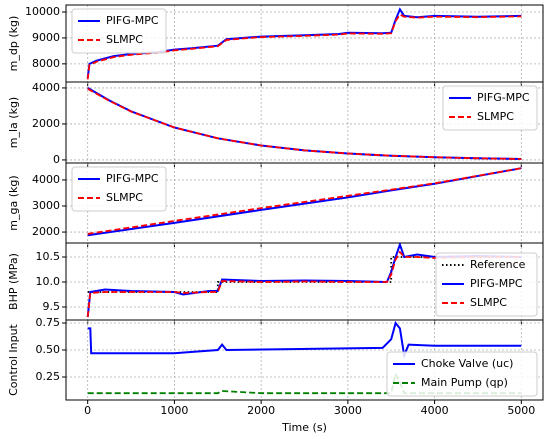 This screenshot has height=439, width=550. I want to click on x-tick-label: 1000, so click(174, 410).